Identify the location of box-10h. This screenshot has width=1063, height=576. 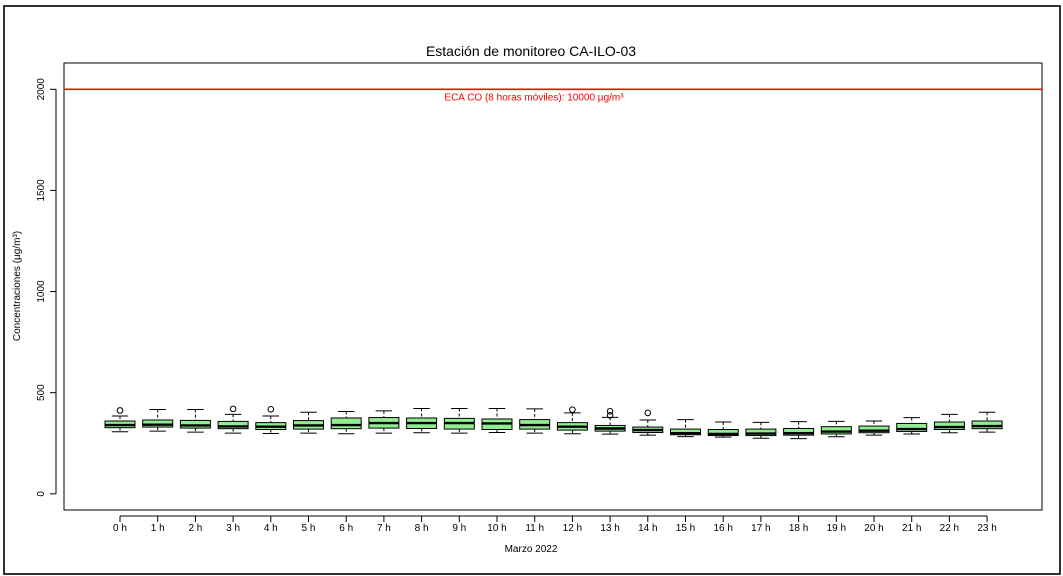
(497, 420).